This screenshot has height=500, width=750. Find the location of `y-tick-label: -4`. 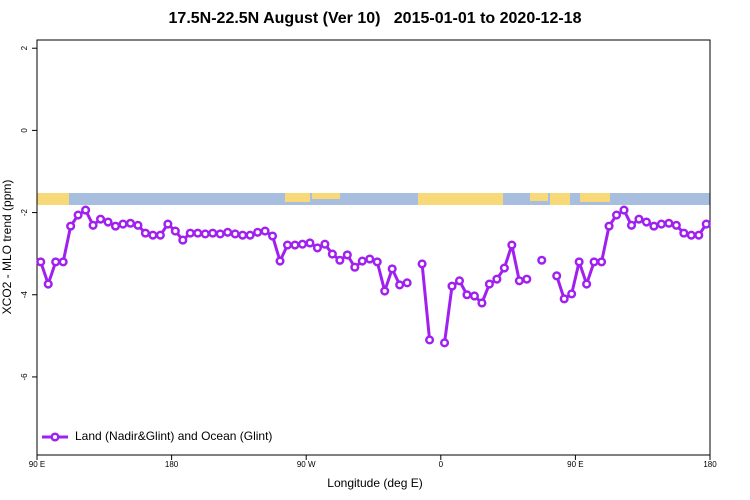

y-tick-label: -4 is located at coordinates (24, 295).